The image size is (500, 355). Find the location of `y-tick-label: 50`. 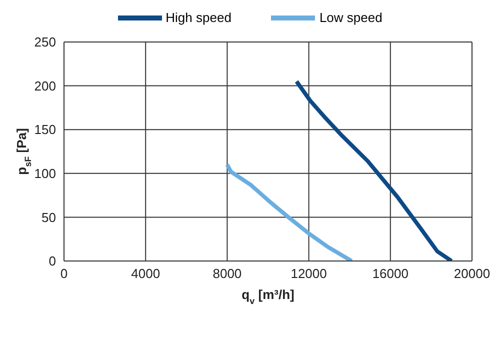

y-tick-label: 50 is located at coordinates (49, 217).